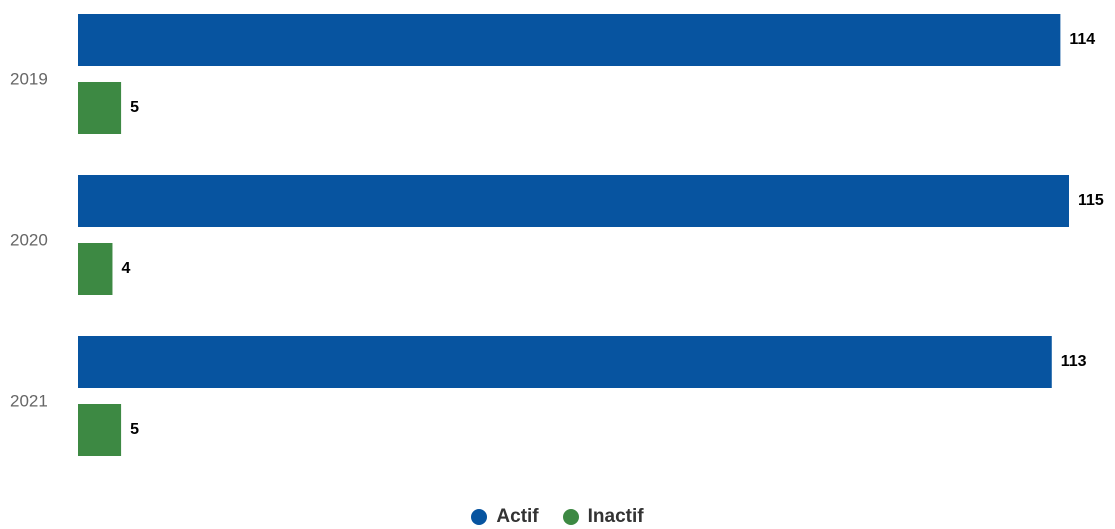 Image resolution: width=1115 pixels, height=529 pixels. I want to click on bar-inactif-2021, so click(100, 430).